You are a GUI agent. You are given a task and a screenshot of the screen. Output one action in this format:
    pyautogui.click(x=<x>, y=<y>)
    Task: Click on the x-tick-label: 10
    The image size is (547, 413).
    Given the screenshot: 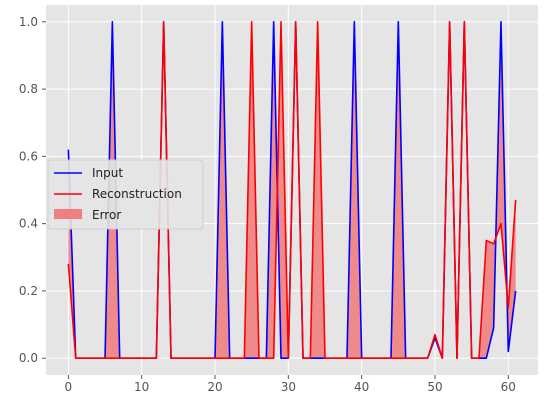 What is the action you would take?
    pyautogui.click(x=141, y=387)
    